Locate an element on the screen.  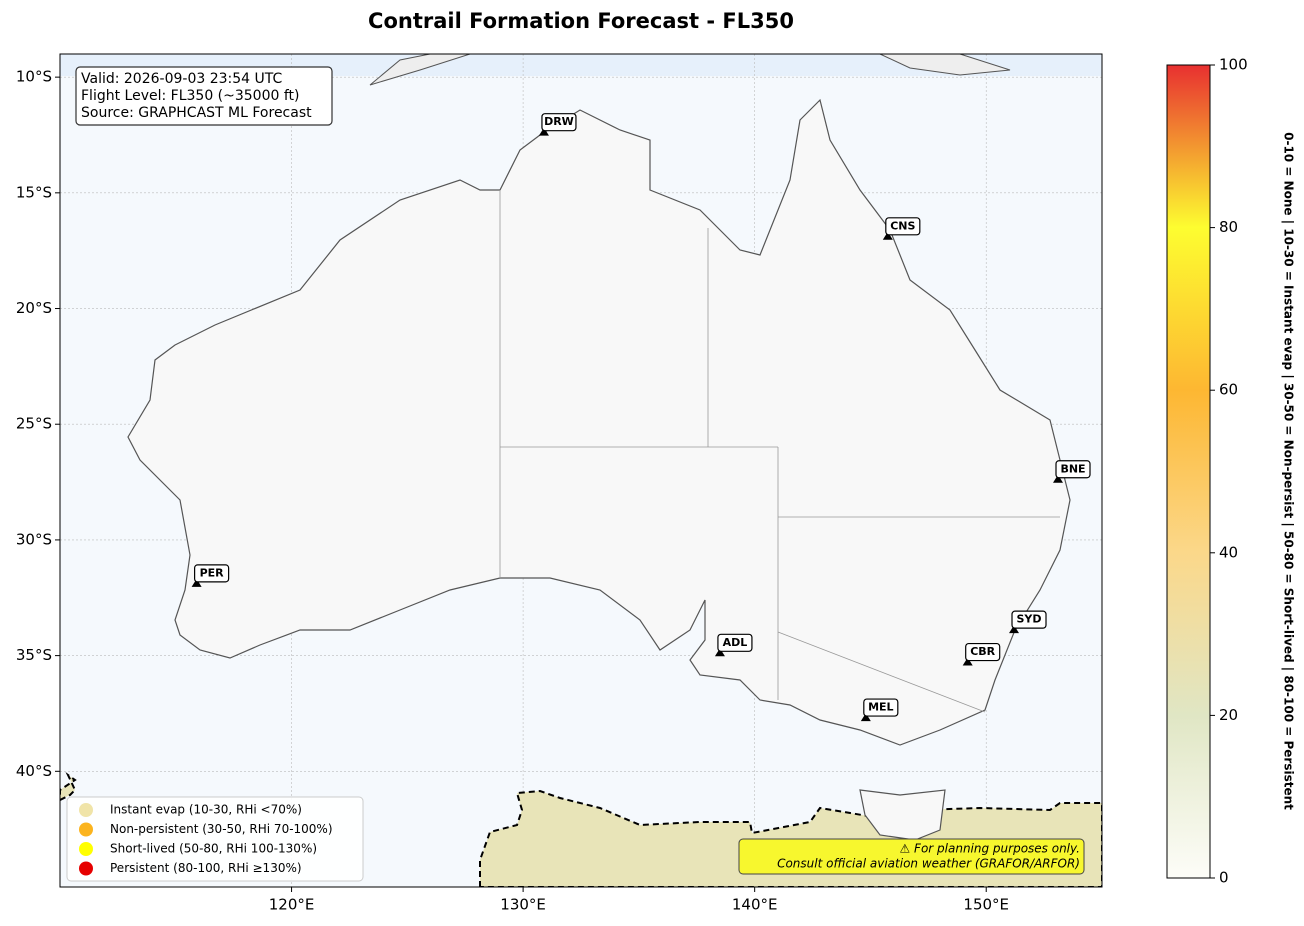
legend-label: Persistent (80-100, RHi ≥130%) is located at coordinates (206, 868).